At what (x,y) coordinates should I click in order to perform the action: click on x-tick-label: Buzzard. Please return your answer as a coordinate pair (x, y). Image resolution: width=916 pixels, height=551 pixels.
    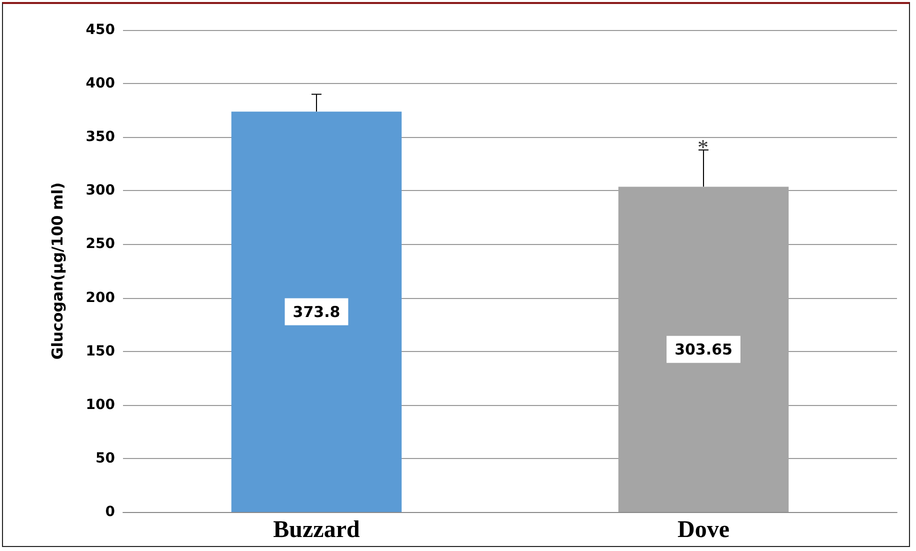
    Looking at the image, I should click on (316, 530).